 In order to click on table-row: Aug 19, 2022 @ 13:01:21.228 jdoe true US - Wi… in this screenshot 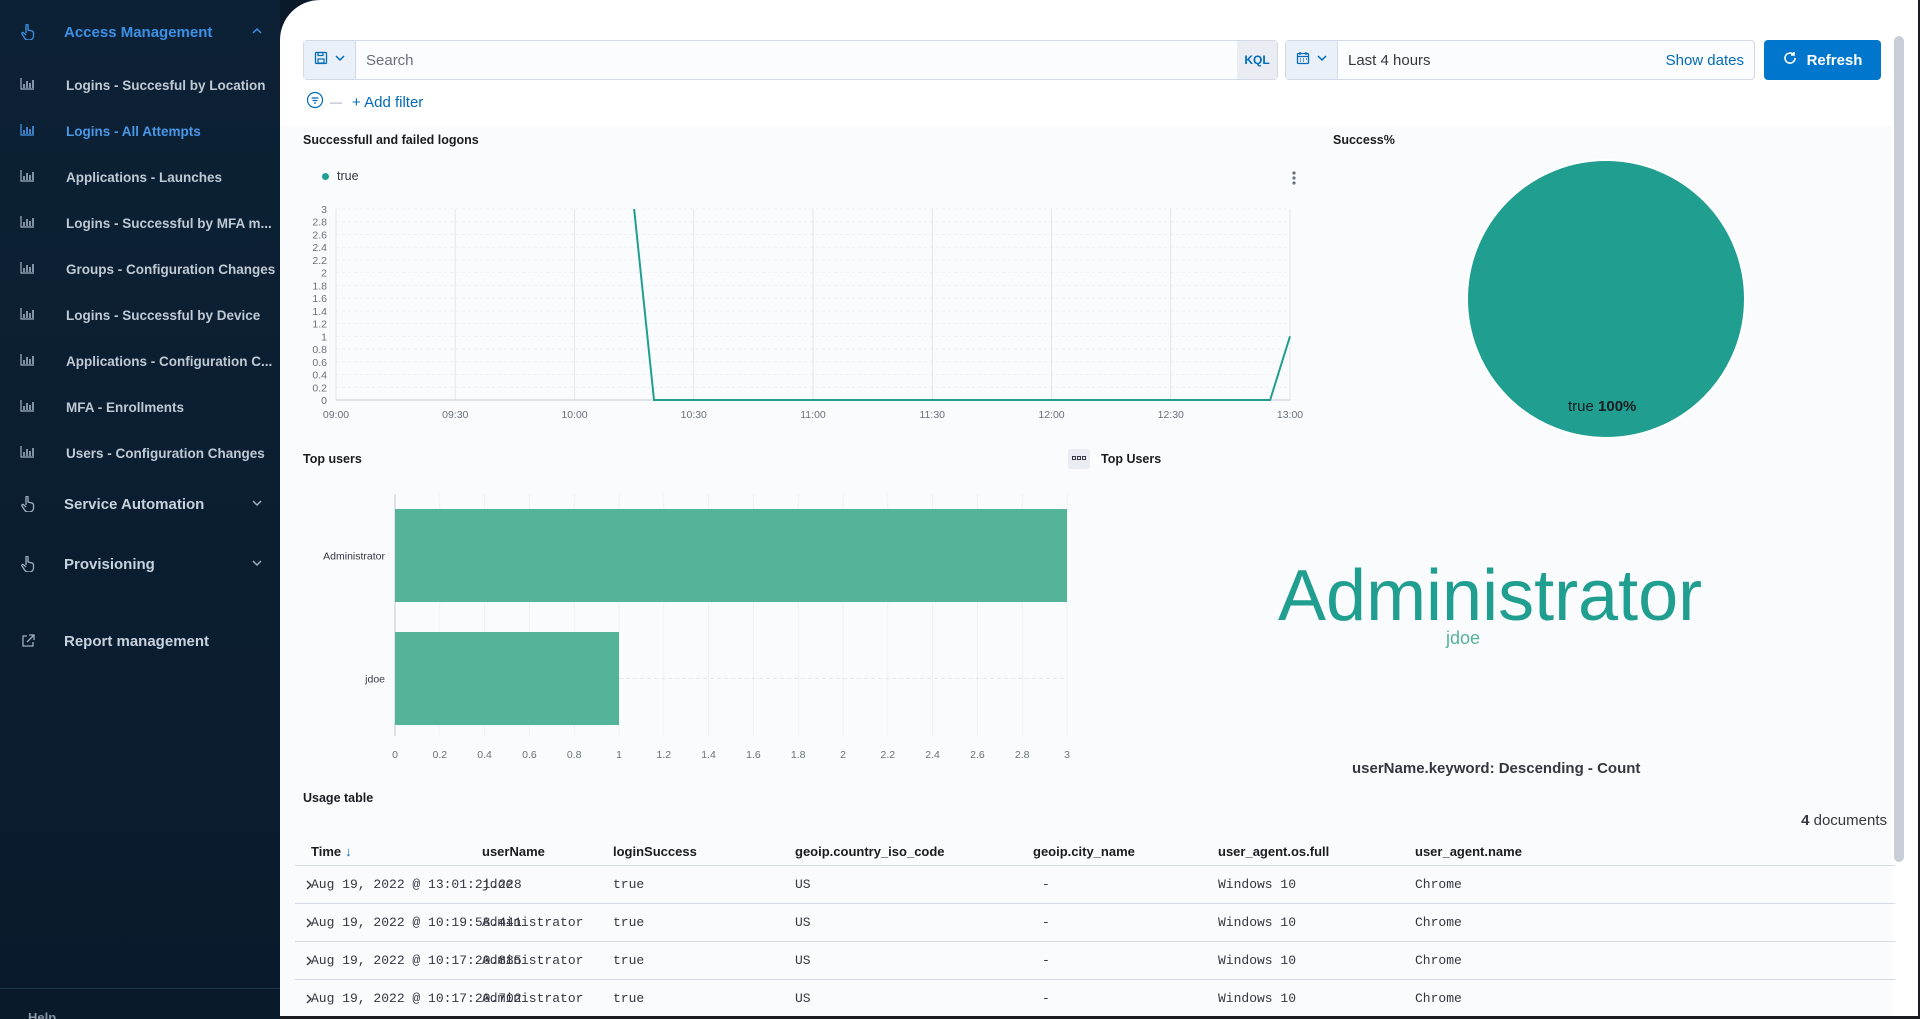, I will do `click(1095, 885)`.